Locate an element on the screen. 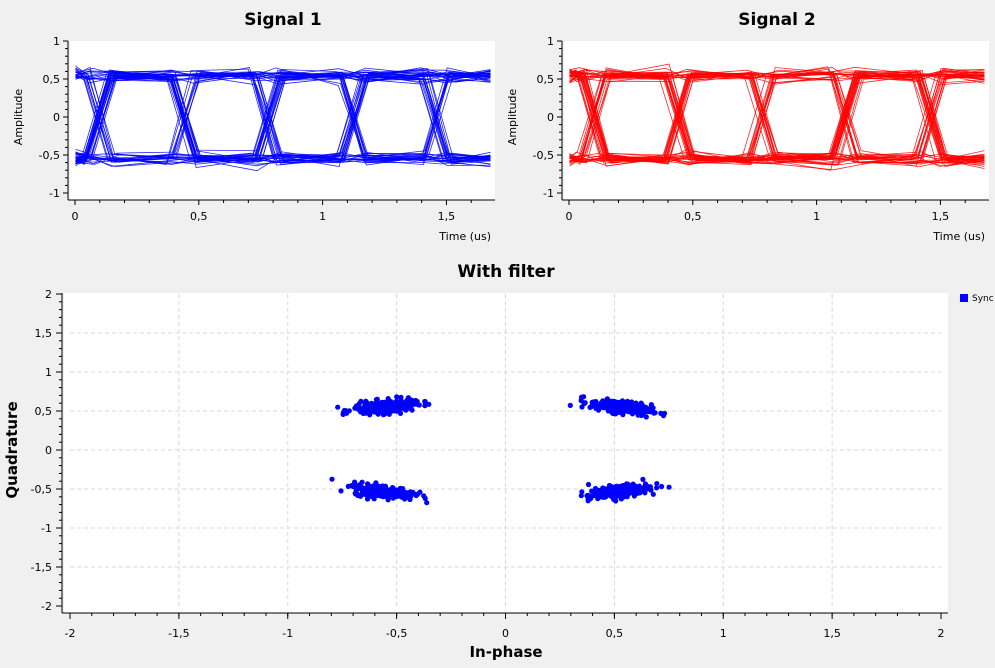  signal2-ytick-label: -1 is located at coordinates (548, 193).